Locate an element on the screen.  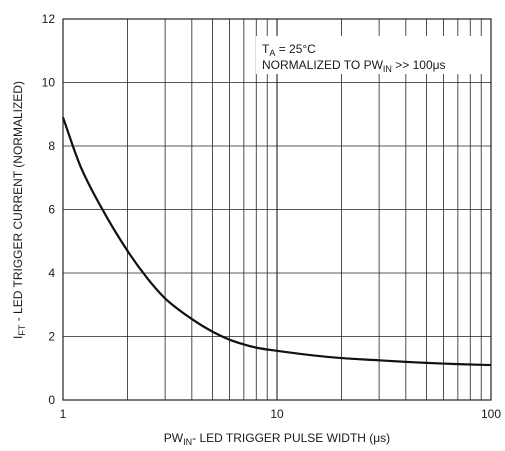
y-axis-label-rest: - LED TRIGGER CURRENT (NORMALIZED) is located at coordinates (18, 203).